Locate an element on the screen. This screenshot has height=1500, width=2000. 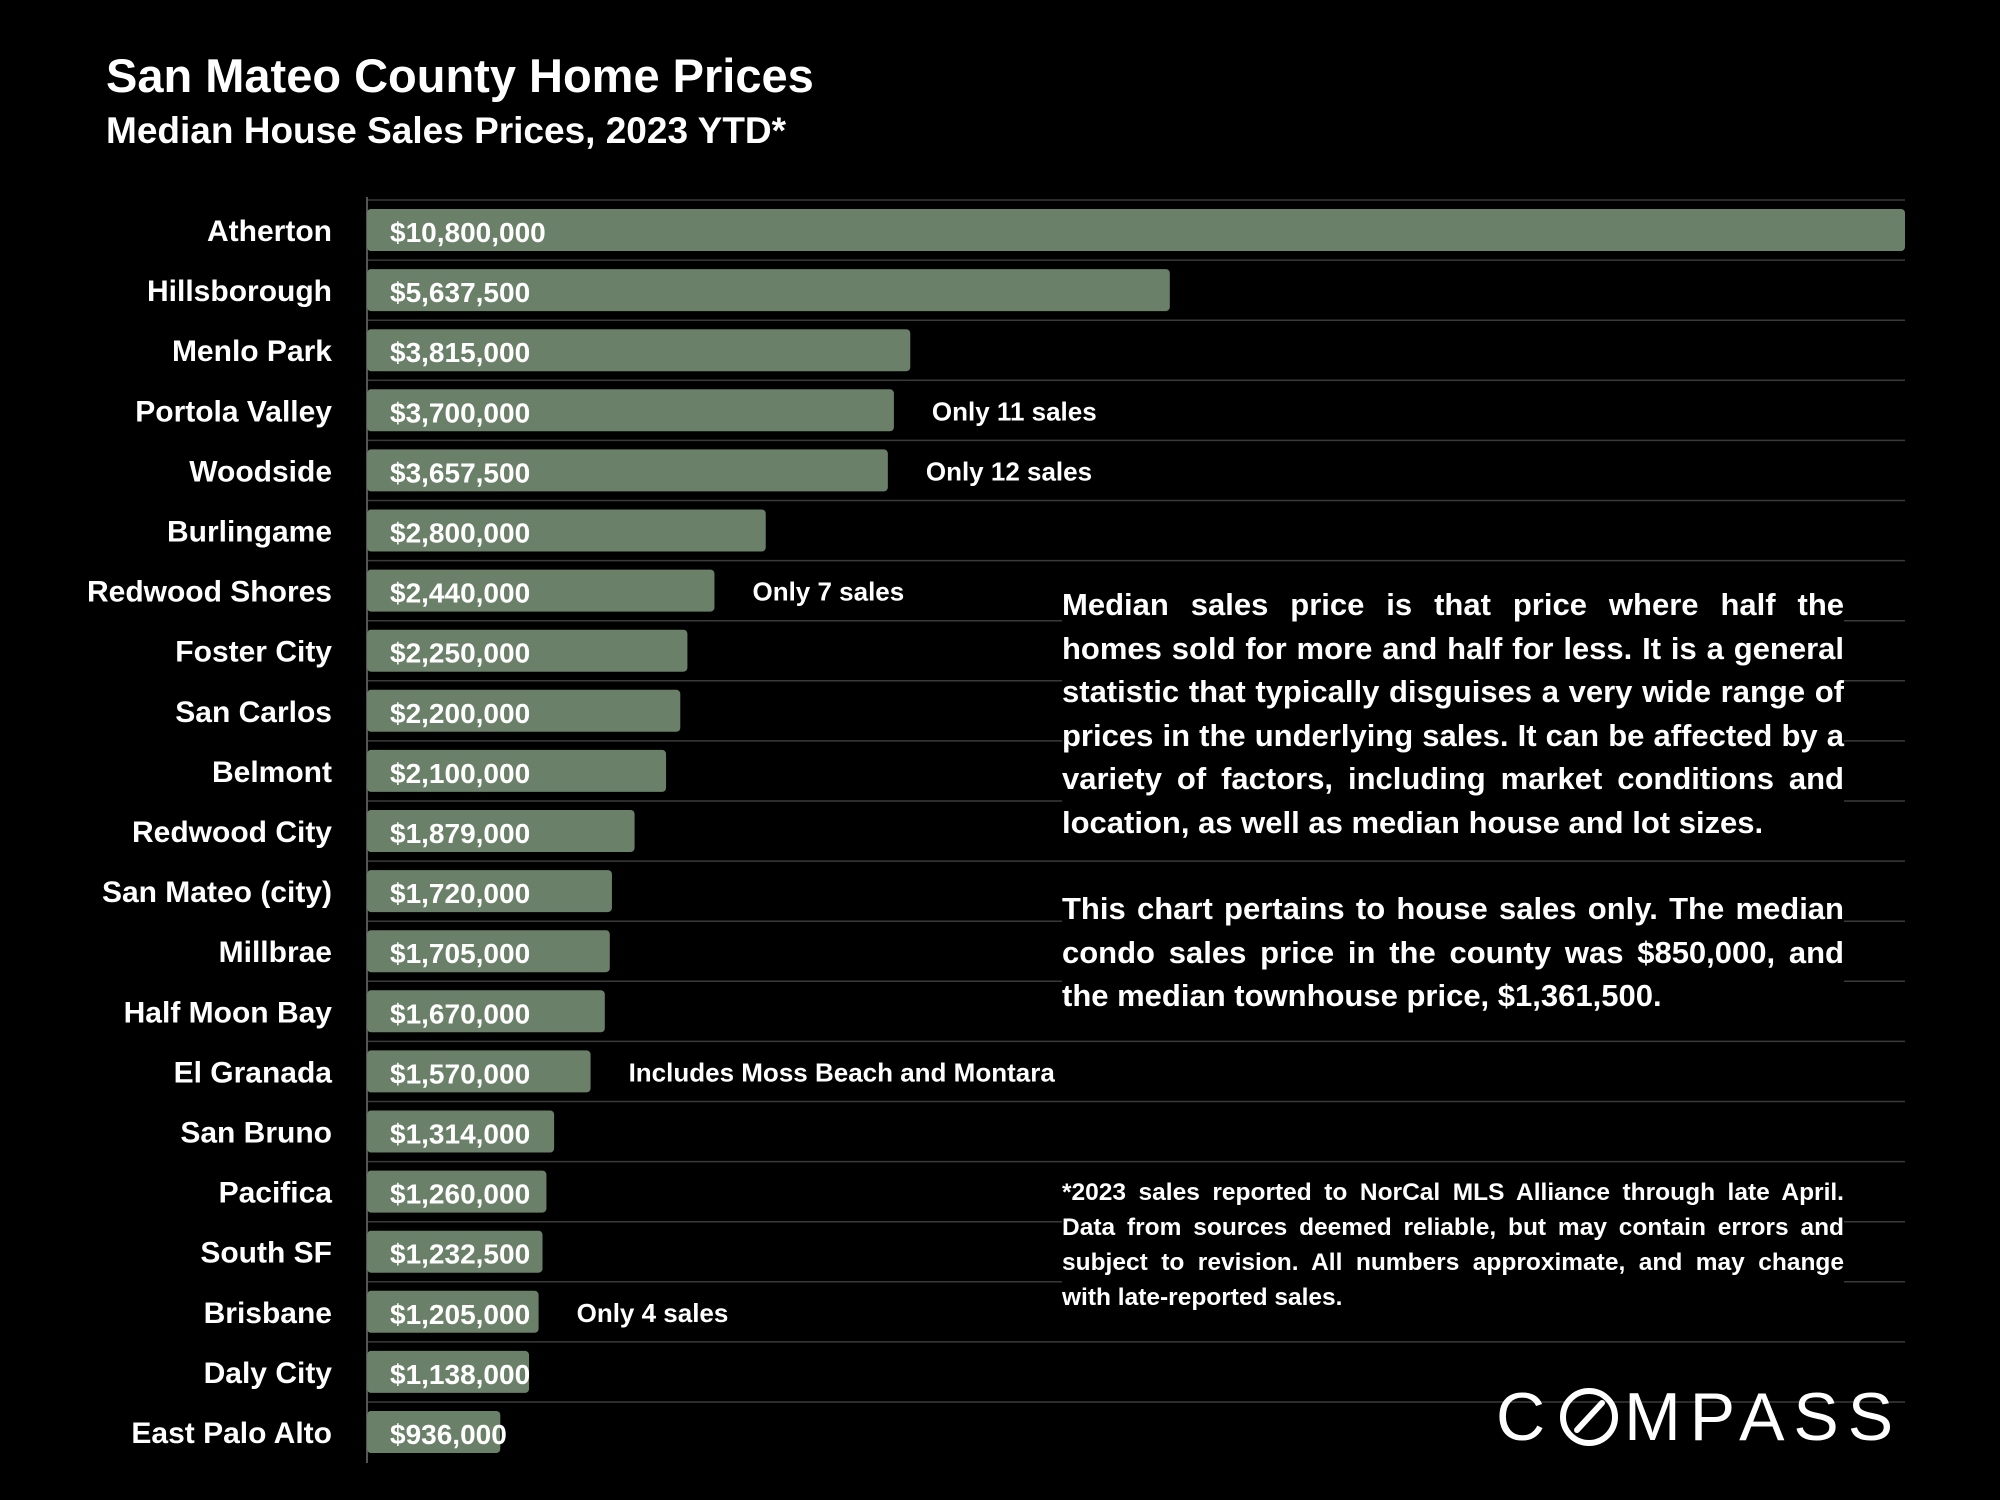
category-label: Menlo Park is located at coordinates (252, 351).